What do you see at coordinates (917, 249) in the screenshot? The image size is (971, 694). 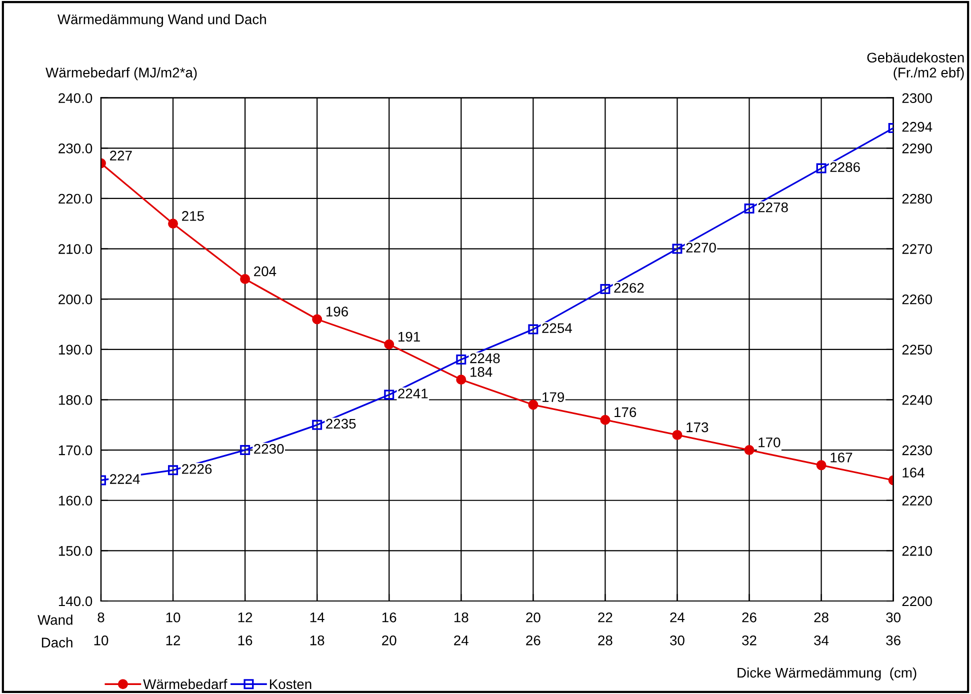 I see `y2-tick-label: 2270` at bounding box center [917, 249].